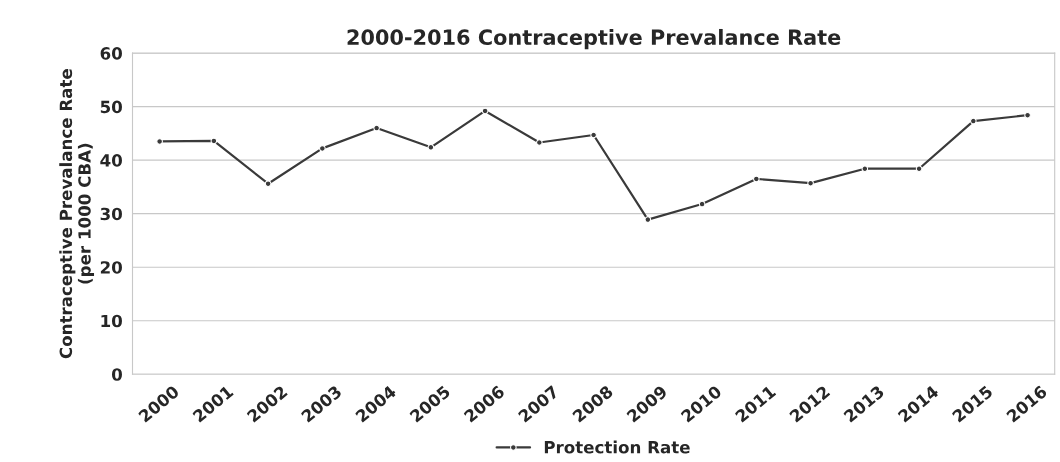  Describe the element at coordinates (116, 374) in the screenshot. I see `y-tick-label: 0` at that location.